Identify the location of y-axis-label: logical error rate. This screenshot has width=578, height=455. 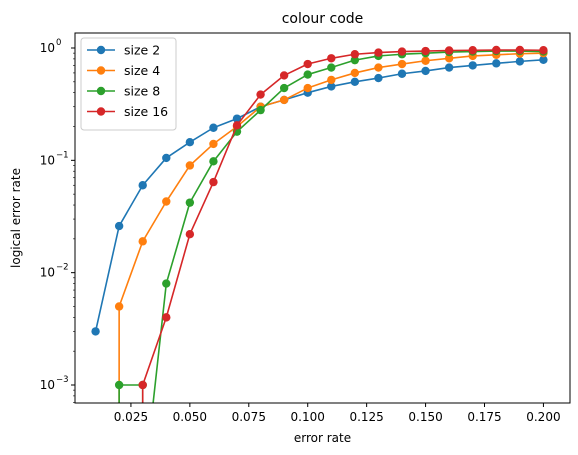
(16, 218).